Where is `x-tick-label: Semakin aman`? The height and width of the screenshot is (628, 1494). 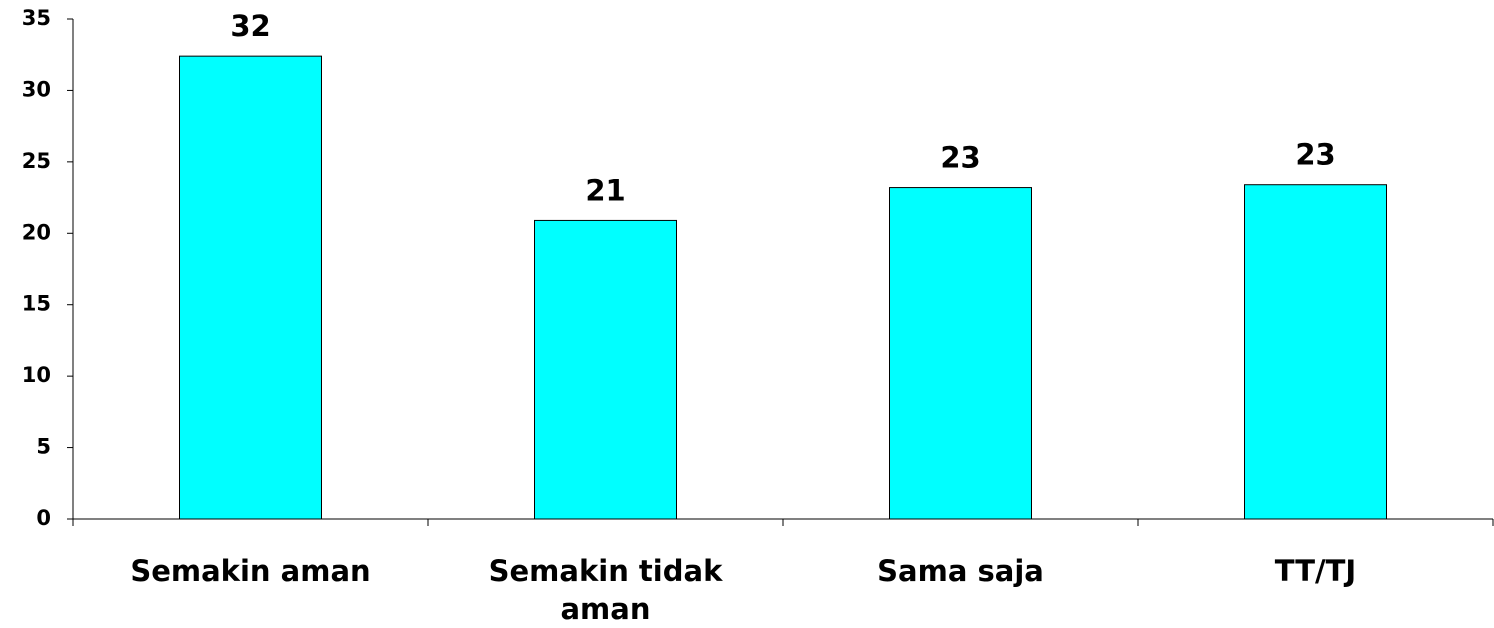
x-tick-label: Semakin aman is located at coordinates (250, 571).